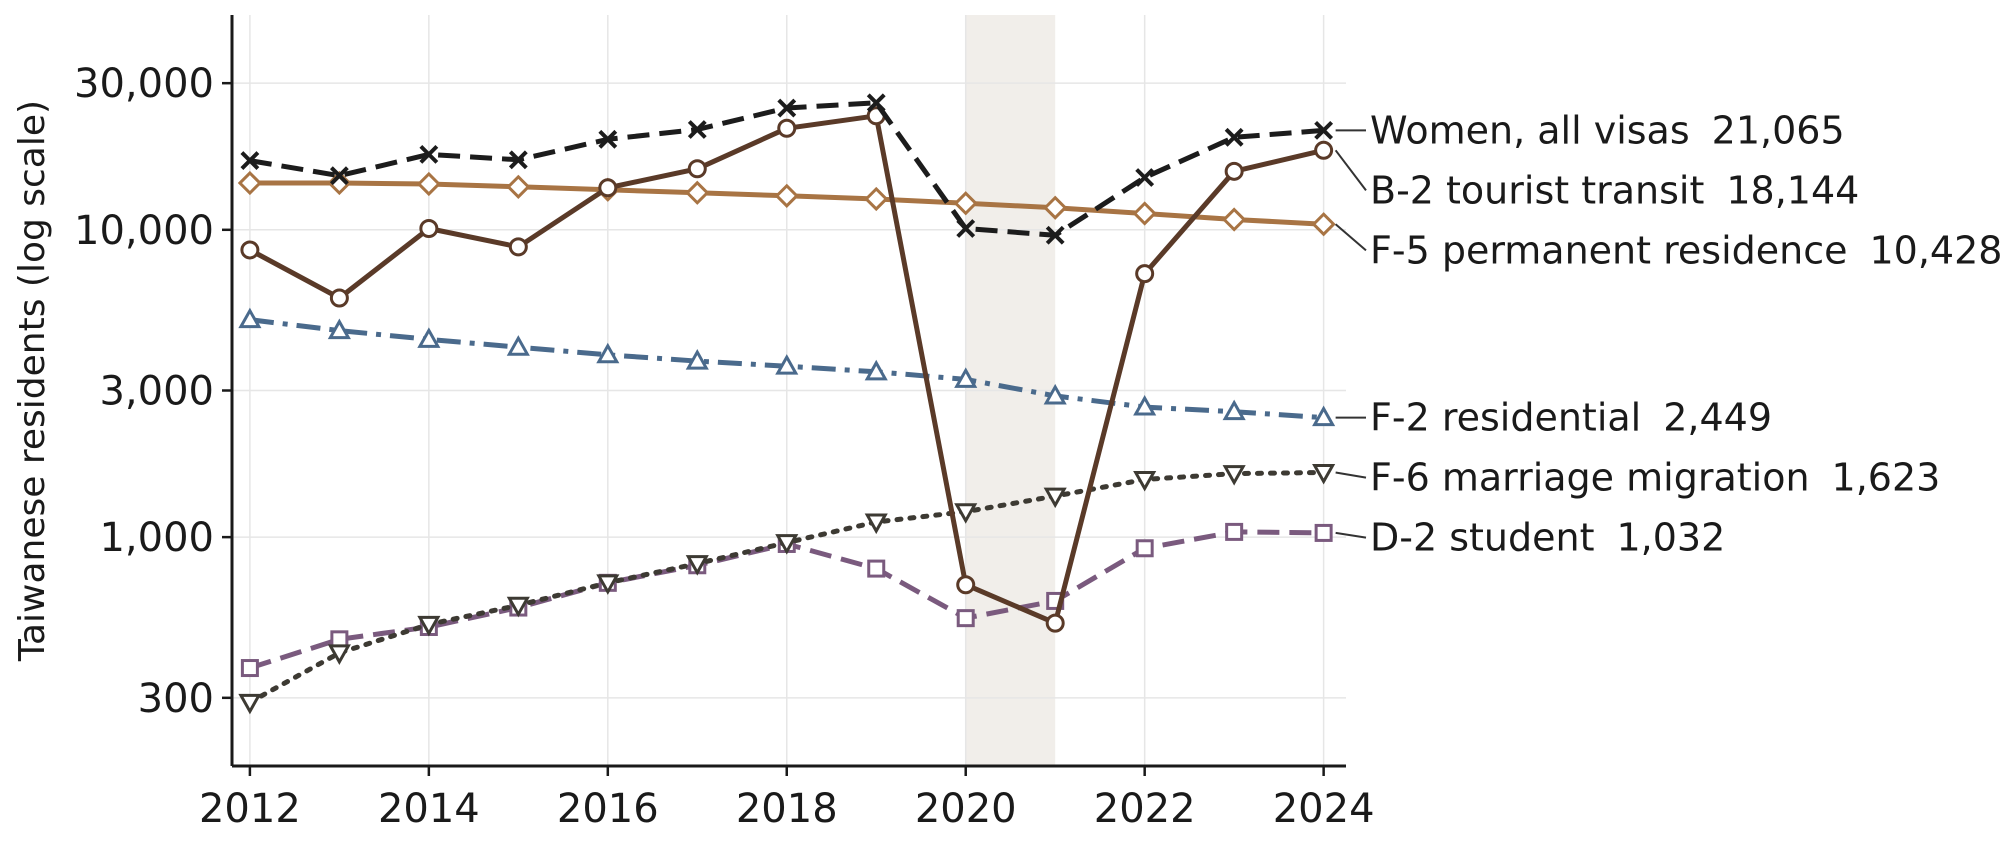  What do you see at coordinates (1886, 478) in the screenshot?
I see `series-end-value-label: 1,623` at bounding box center [1886, 478].